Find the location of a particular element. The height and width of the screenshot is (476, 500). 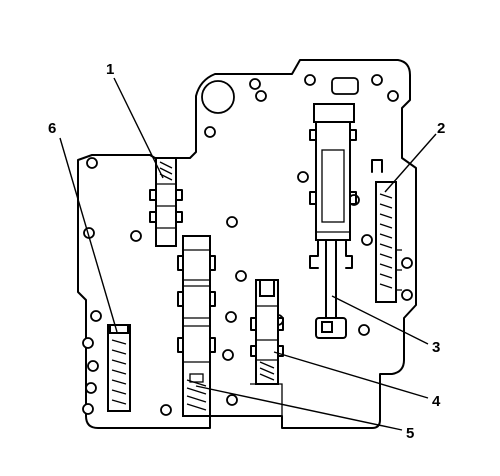

callout-2: 2 is located at coordinates (441, 128).